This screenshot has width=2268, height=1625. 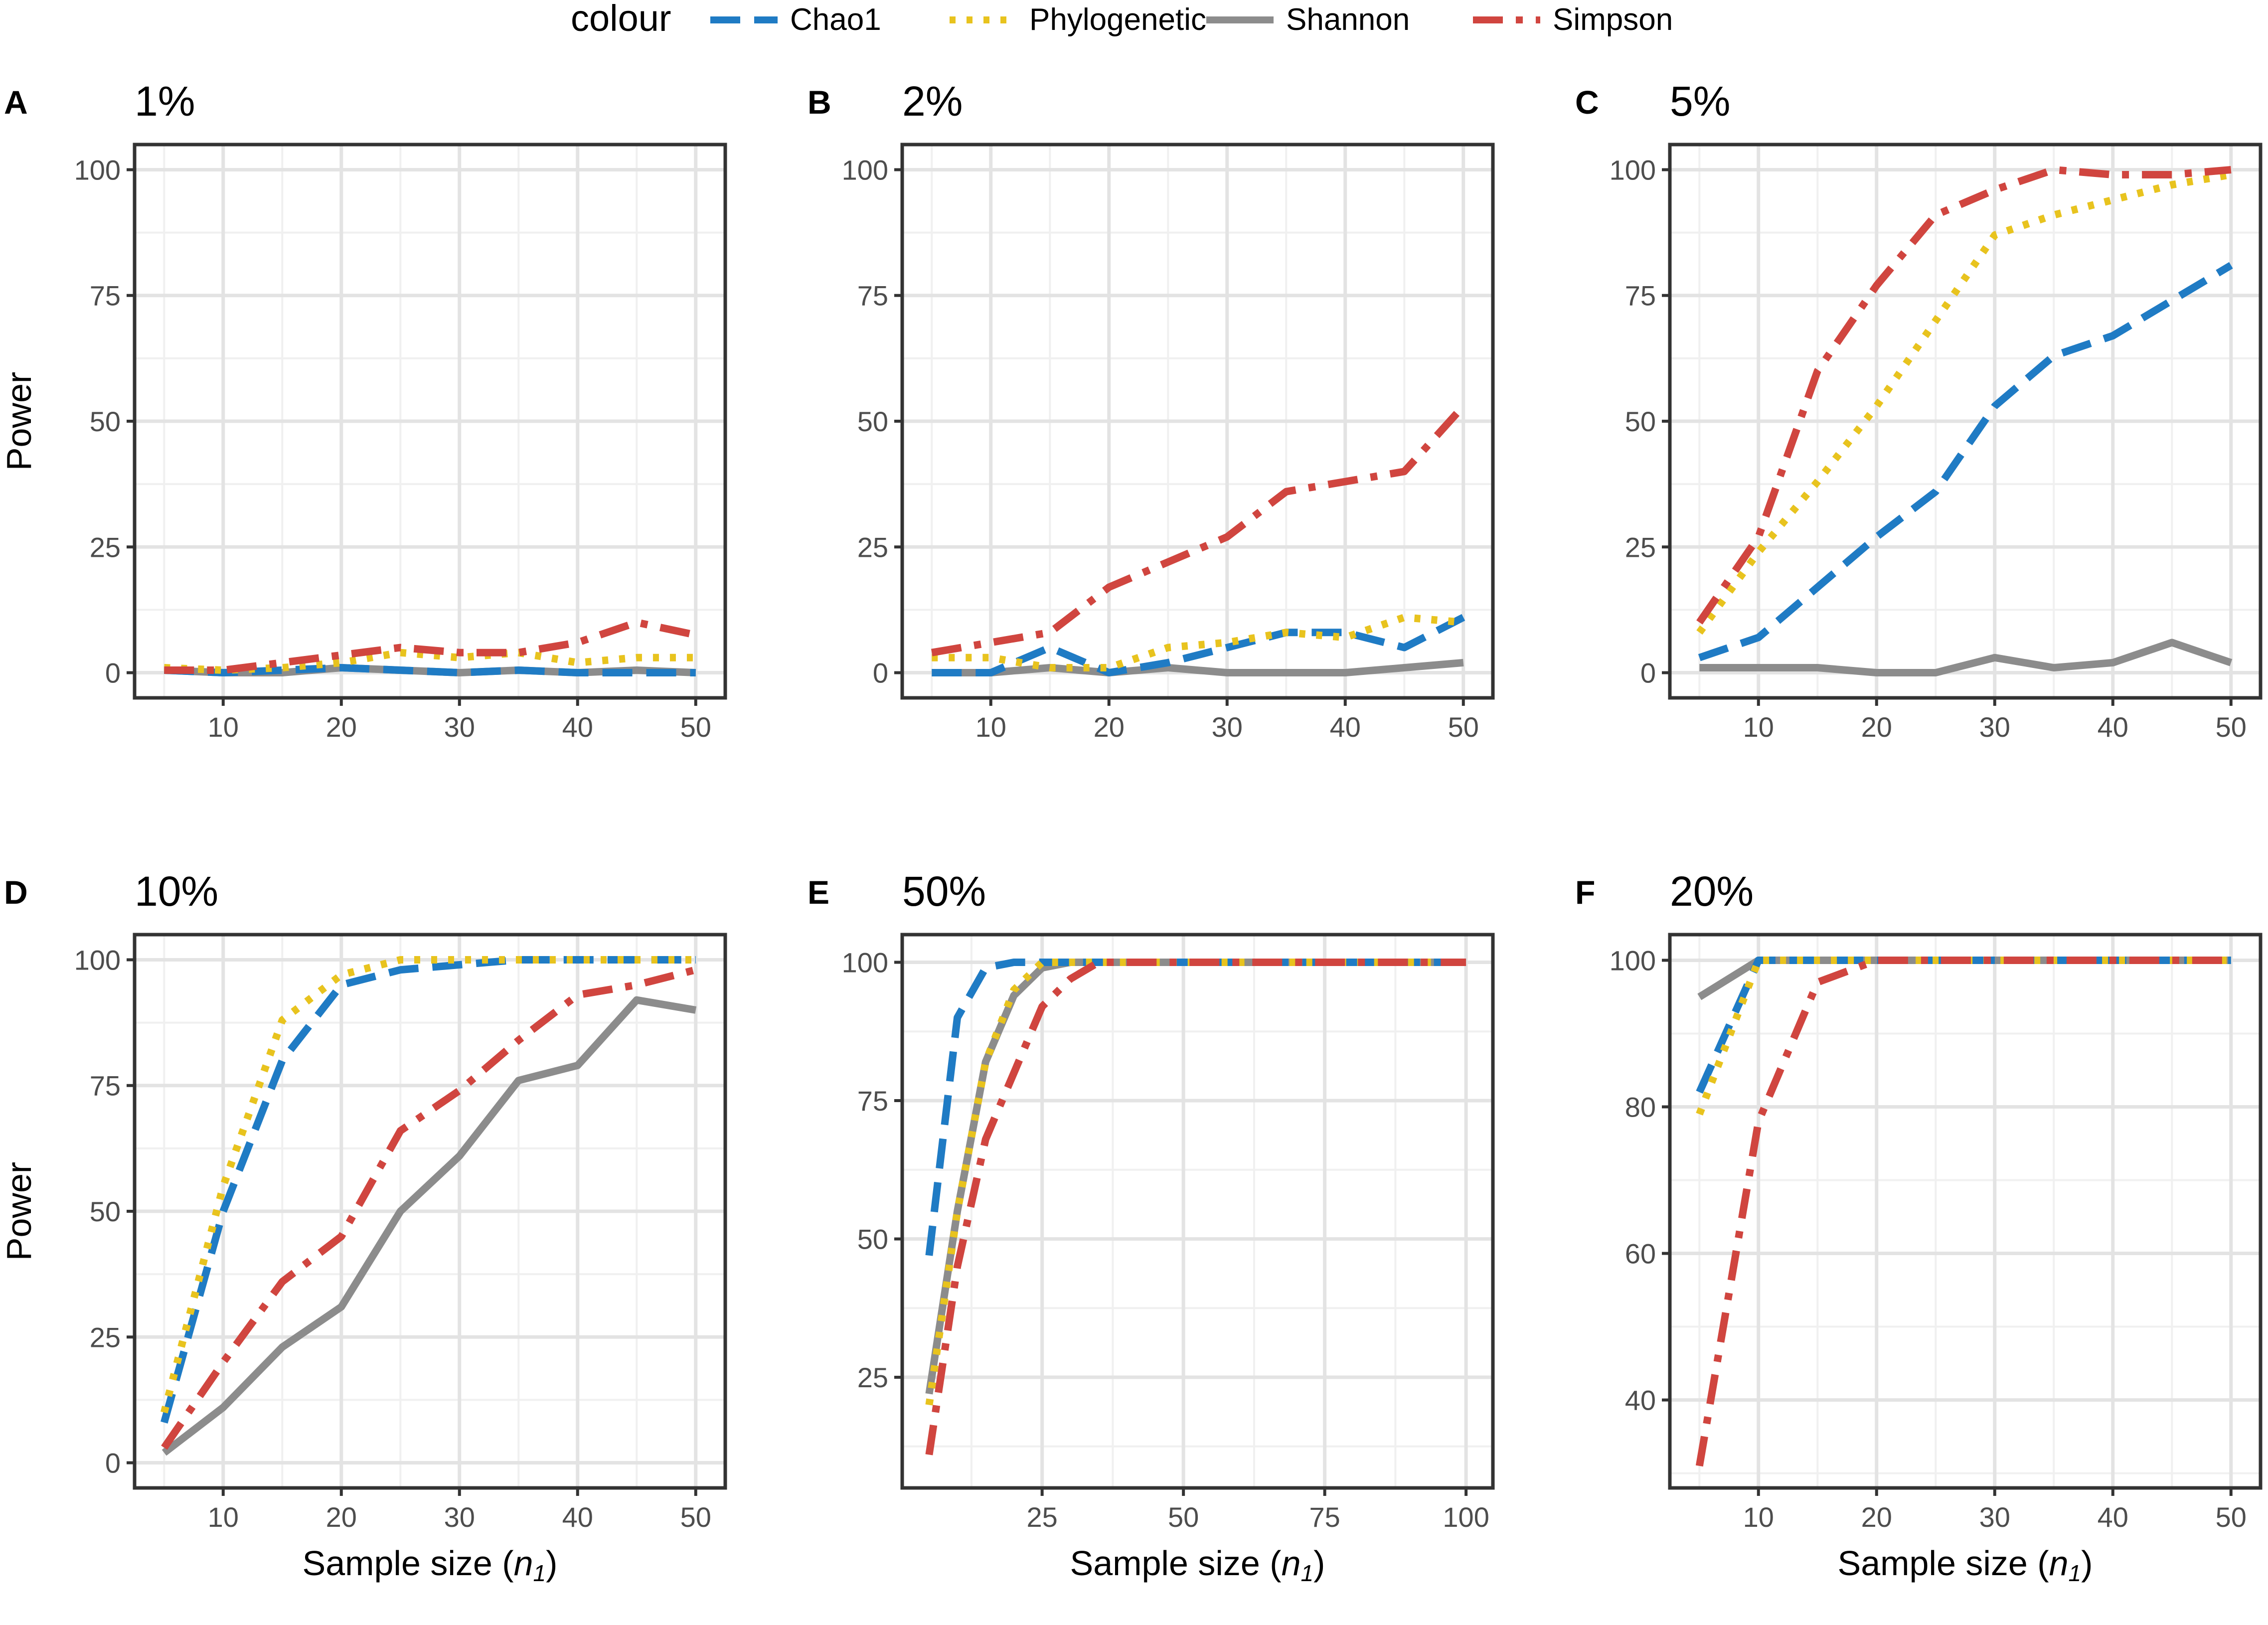 I want to click on panel-letter: F, so click(x=1585, y=892).